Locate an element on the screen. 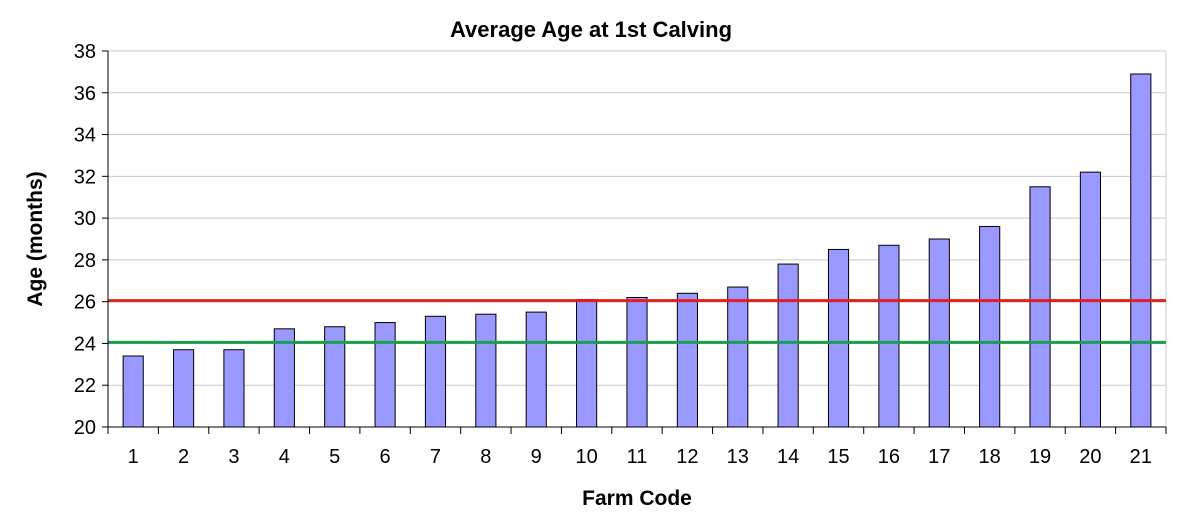 This screenshot has height=529, width=1200. y-tick-label: 26 is located at coordinates (85, 303).